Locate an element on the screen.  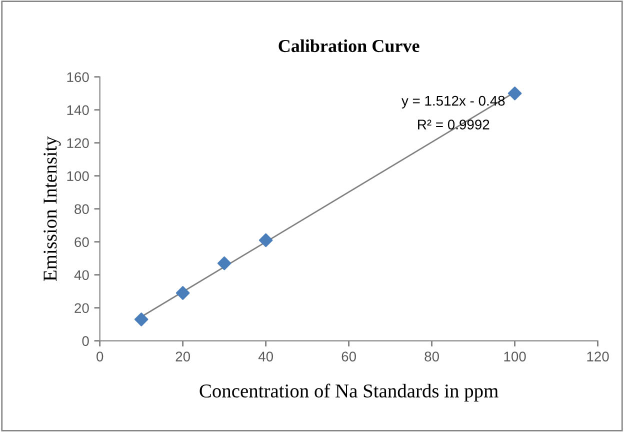
x-tick-label: 60 is located at coordinates (349, 357).